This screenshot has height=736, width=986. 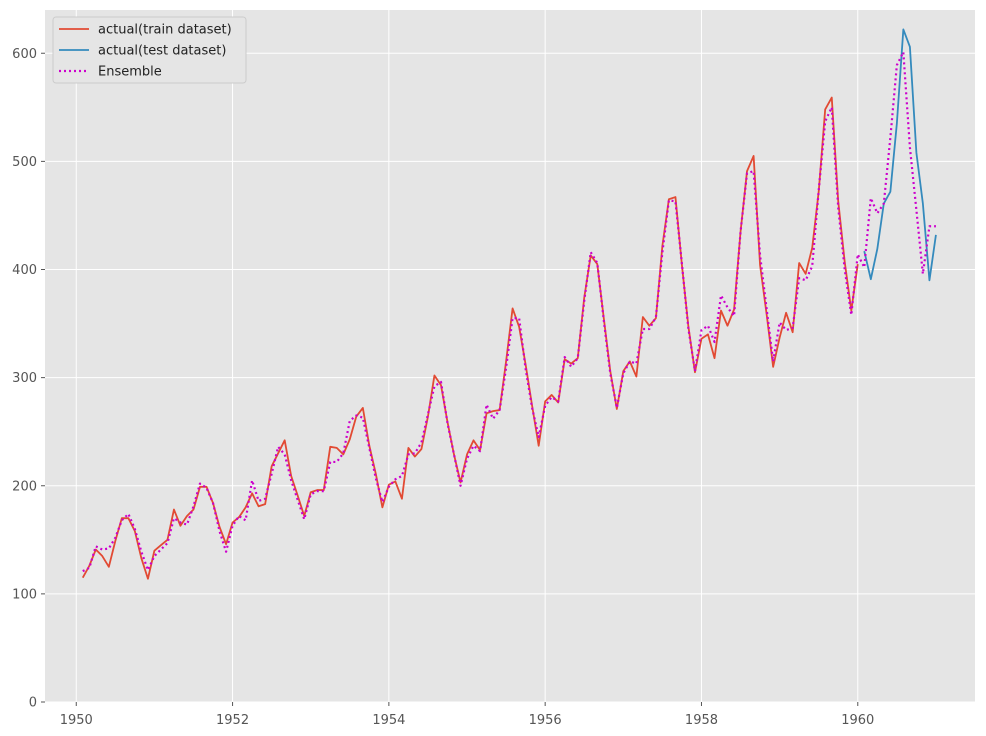 I want to click on x-tick-label: 1956, so click(x=545, y=720).